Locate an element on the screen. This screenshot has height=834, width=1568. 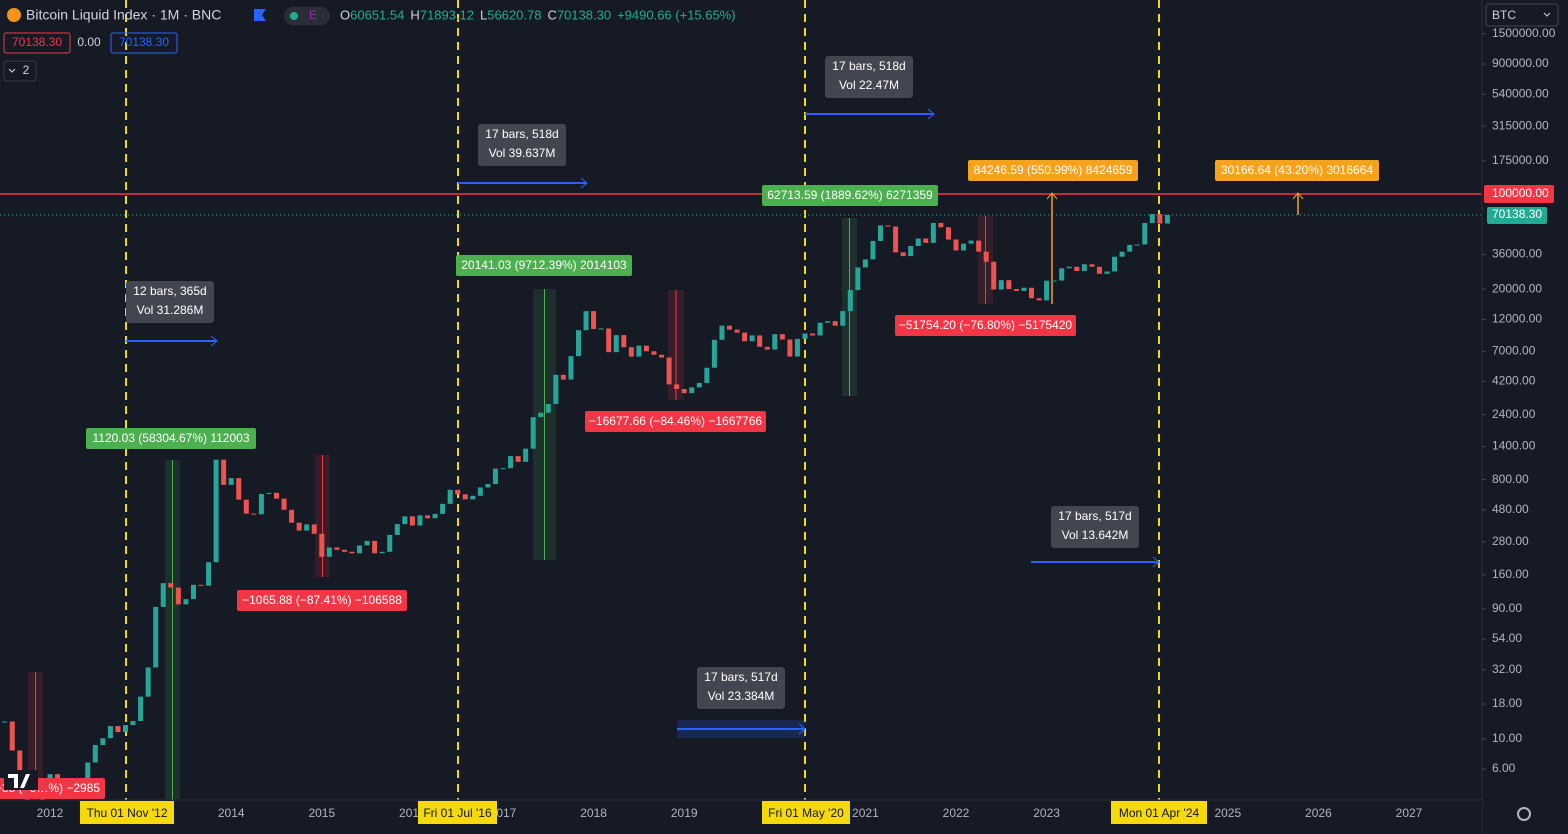
price-tick-label: 10.00 is located at coordinates (1507, 738).